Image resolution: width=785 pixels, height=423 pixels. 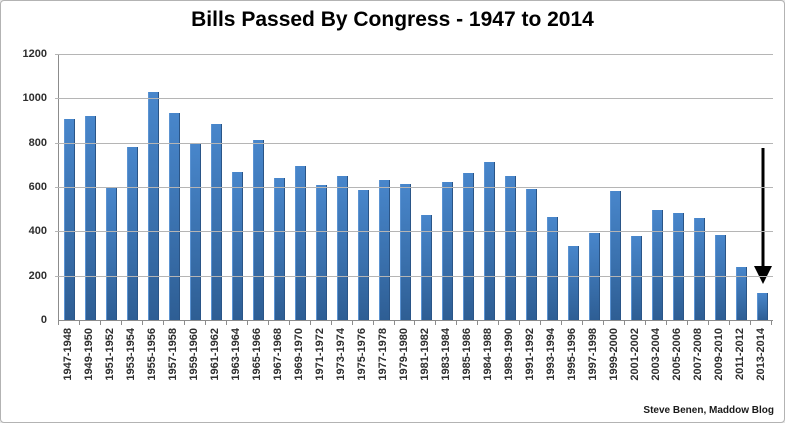 What do you see at coordinates (593, 354) in the screenshot?
I see `x-tick-label: 1997-1998` at bounding box center [593, 354].